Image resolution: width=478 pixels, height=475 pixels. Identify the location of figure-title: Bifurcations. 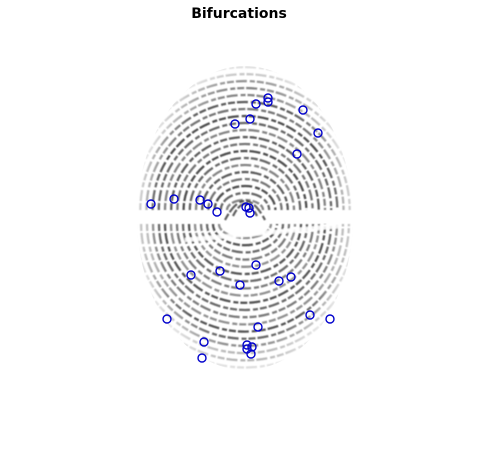
(239, 14).